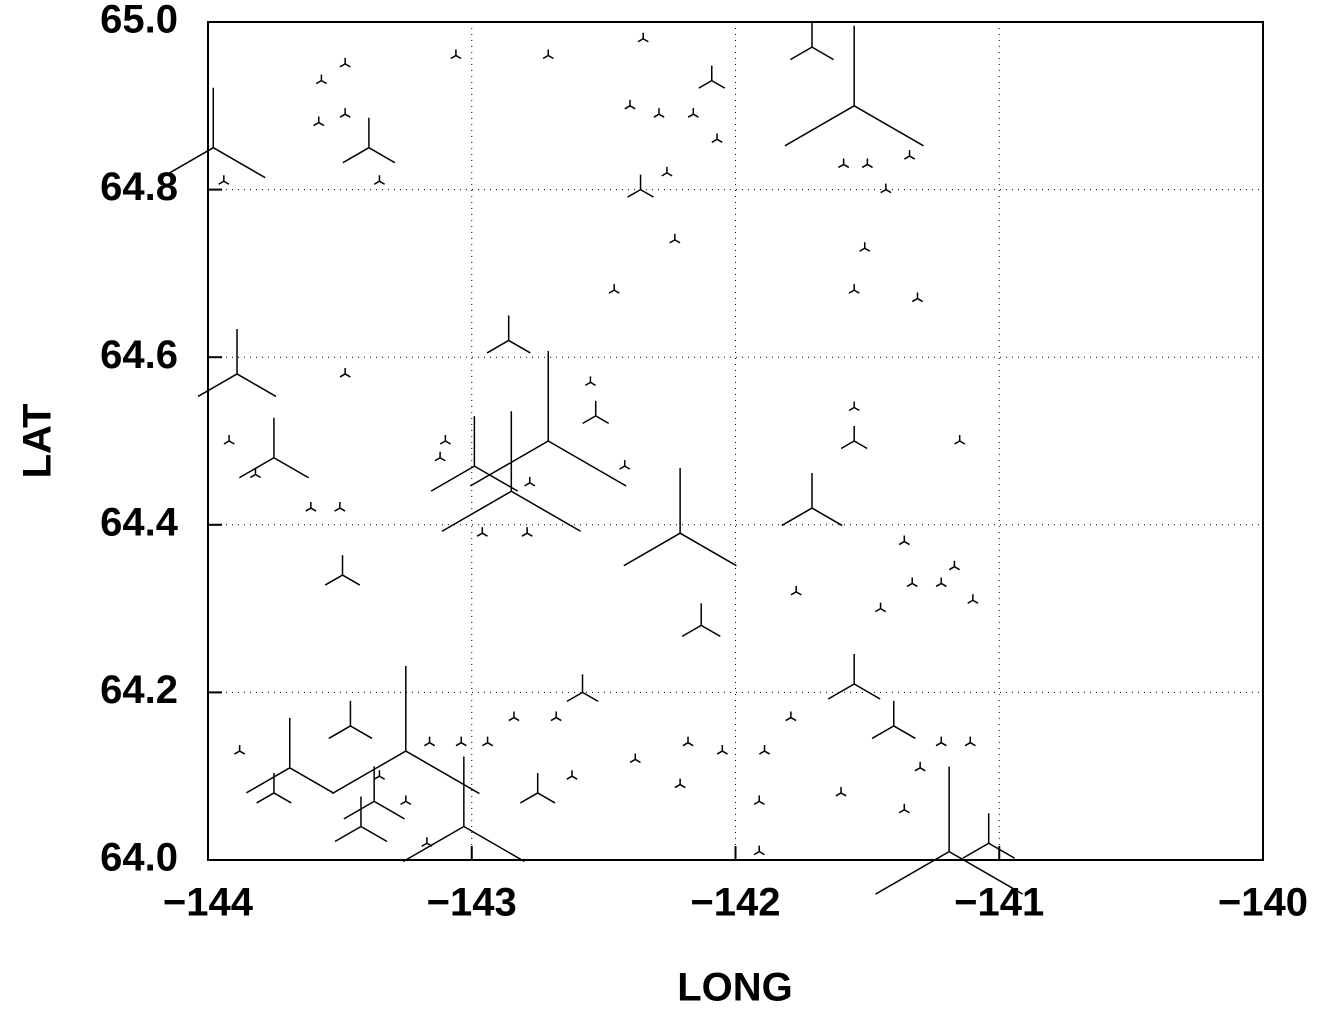 The height and width of the screenshot is (1012, 1327). Describe the element at coordinates (208, 903) in the screenshot. I see `x-tick-label: −144` at that location.